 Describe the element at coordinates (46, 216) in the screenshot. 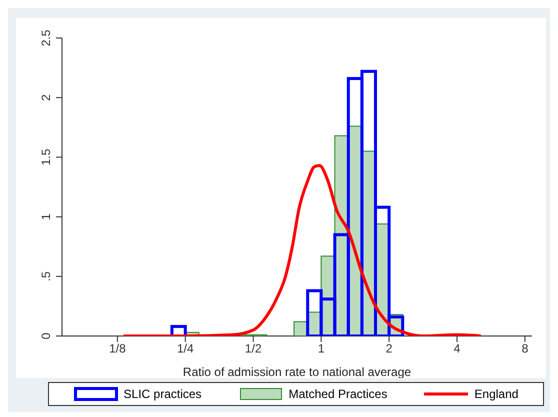

I see `y-tick-label: 1` at that location.